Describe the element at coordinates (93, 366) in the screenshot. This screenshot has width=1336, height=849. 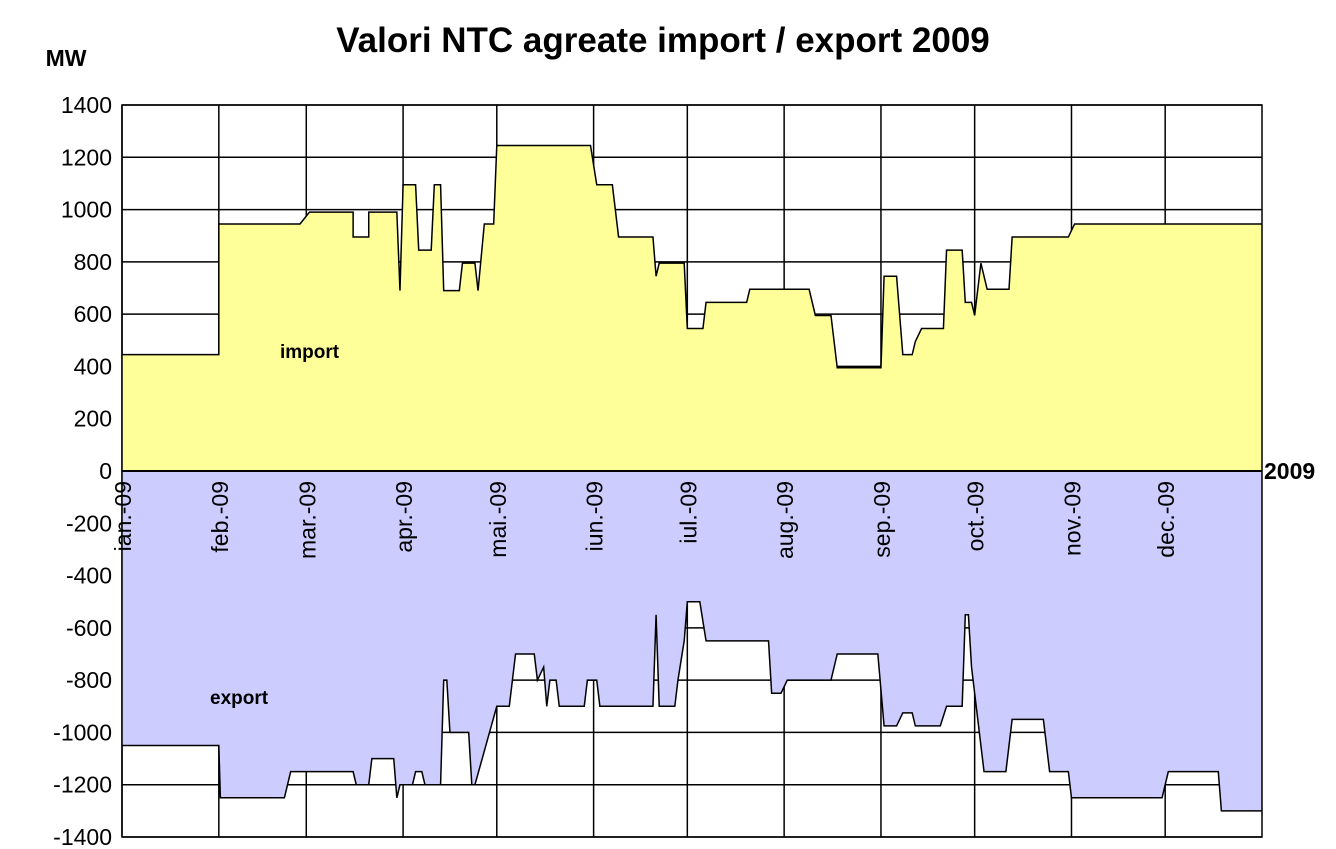
I see `y-tick-label: 400` at that location.